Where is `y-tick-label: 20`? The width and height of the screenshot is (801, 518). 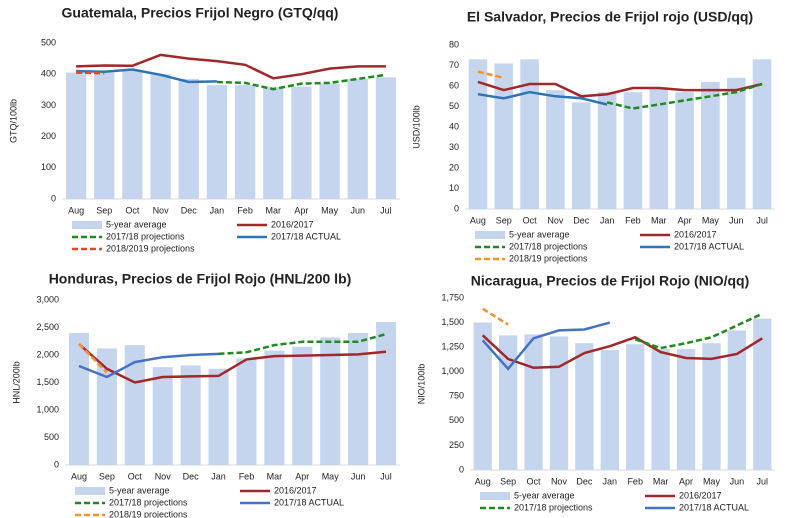 y-tick-label: 20 is located at coordinates (454, 167).